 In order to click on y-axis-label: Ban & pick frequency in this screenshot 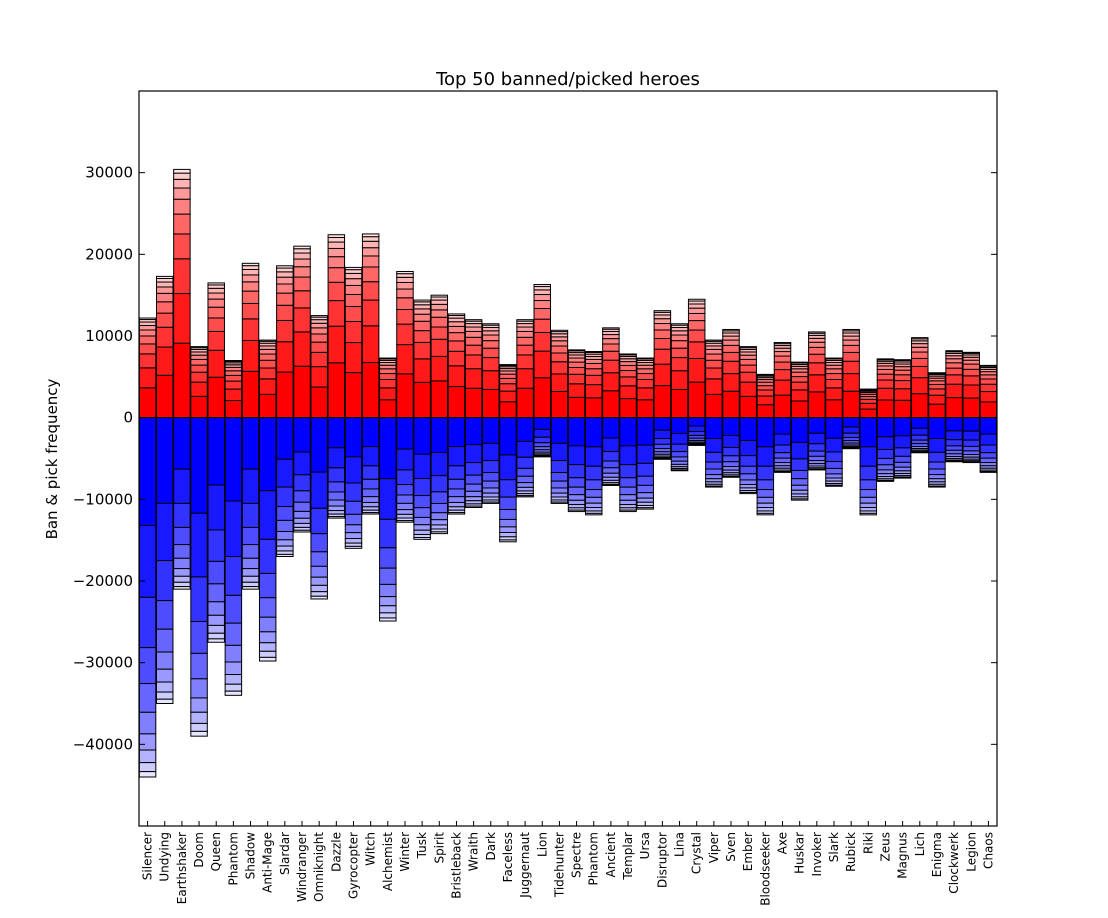, I will do `click(52, 458)`.